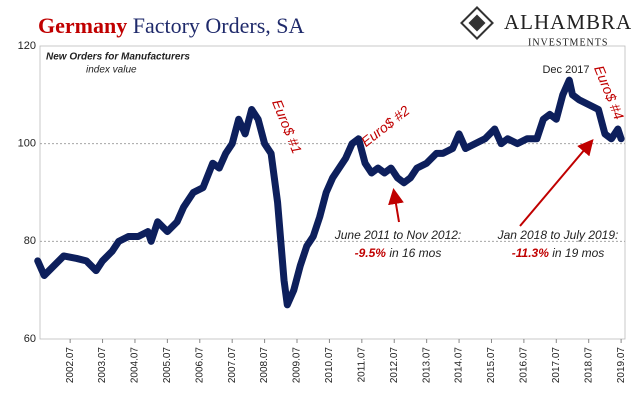  Describe the element at coordinates (27, 46) in the screenshot. I see `y-tick-label: 120` at that location.